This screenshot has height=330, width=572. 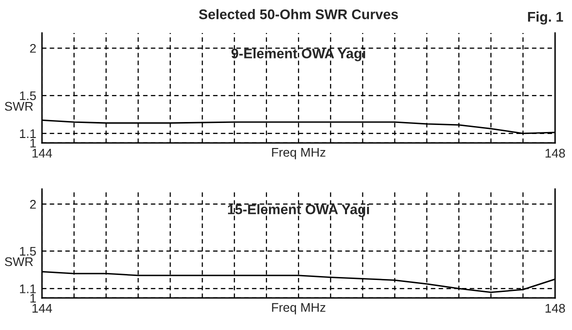 I want to click on text: 9-Element OWA Yagi, so click(x=298, y=55).